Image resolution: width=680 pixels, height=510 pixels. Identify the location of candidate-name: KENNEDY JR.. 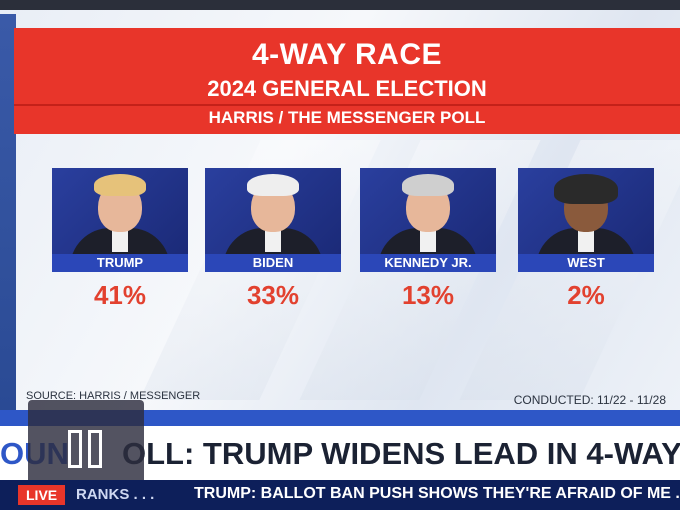
(428, 263).